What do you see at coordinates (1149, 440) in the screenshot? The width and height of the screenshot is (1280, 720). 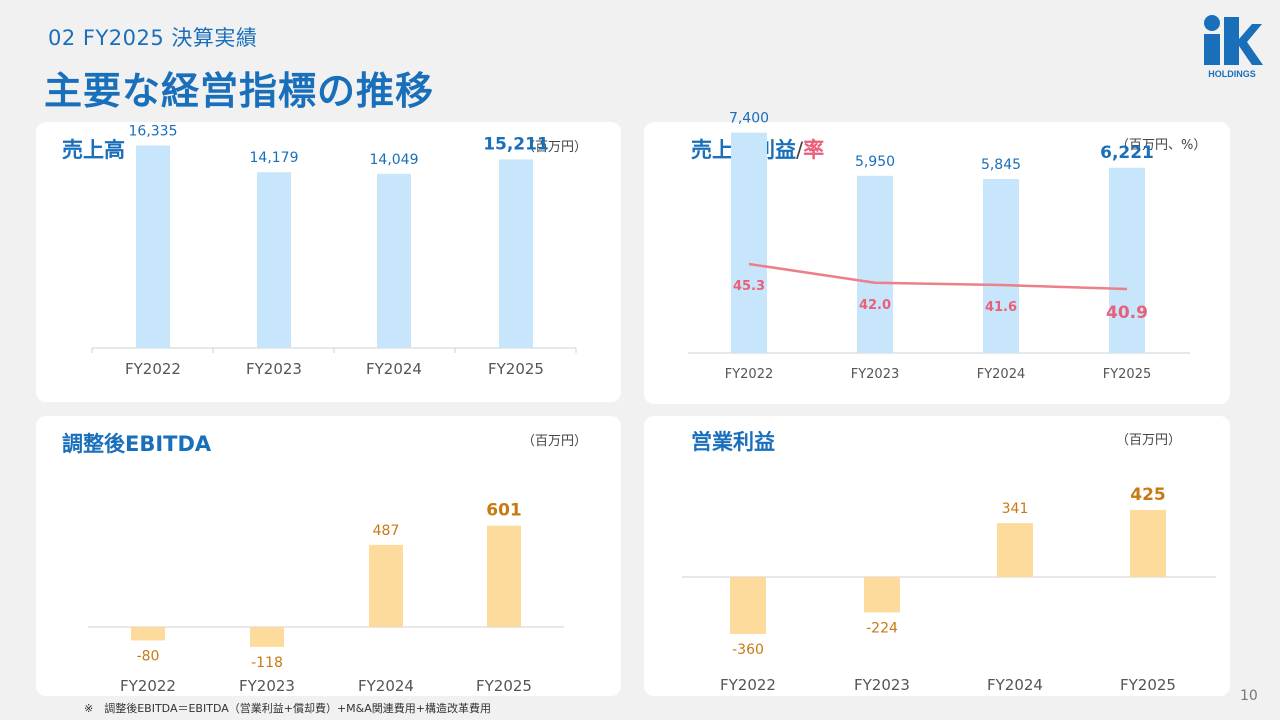 I see `operating-profit-unit: （百万円）` at bounding box center [1149, 440].